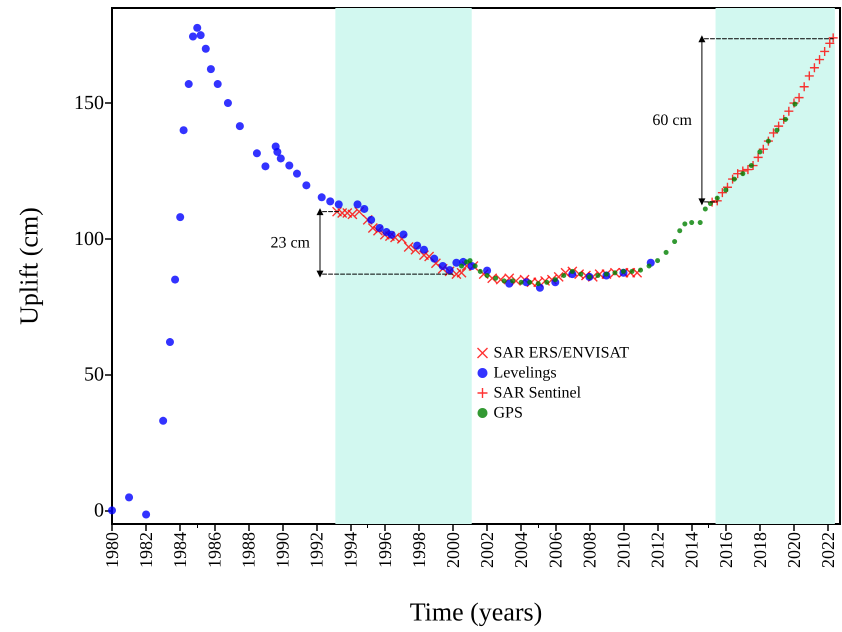  What do you see at coordinates (146, 550) in the screenshot?
I see `x-tick-label: 1982` at bounding box center [146, 550].